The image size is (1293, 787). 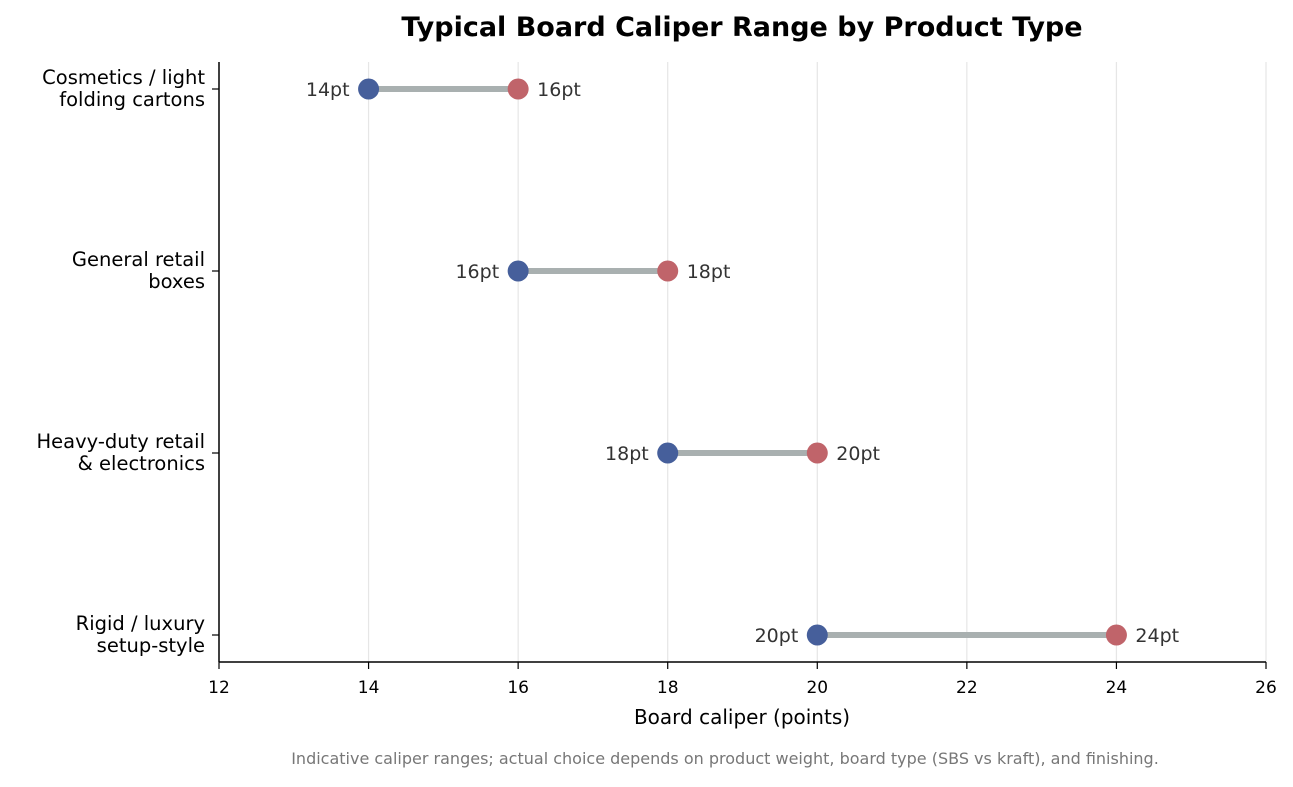 I want to click on x-tick-label: 18, so click(x=668, y=688).